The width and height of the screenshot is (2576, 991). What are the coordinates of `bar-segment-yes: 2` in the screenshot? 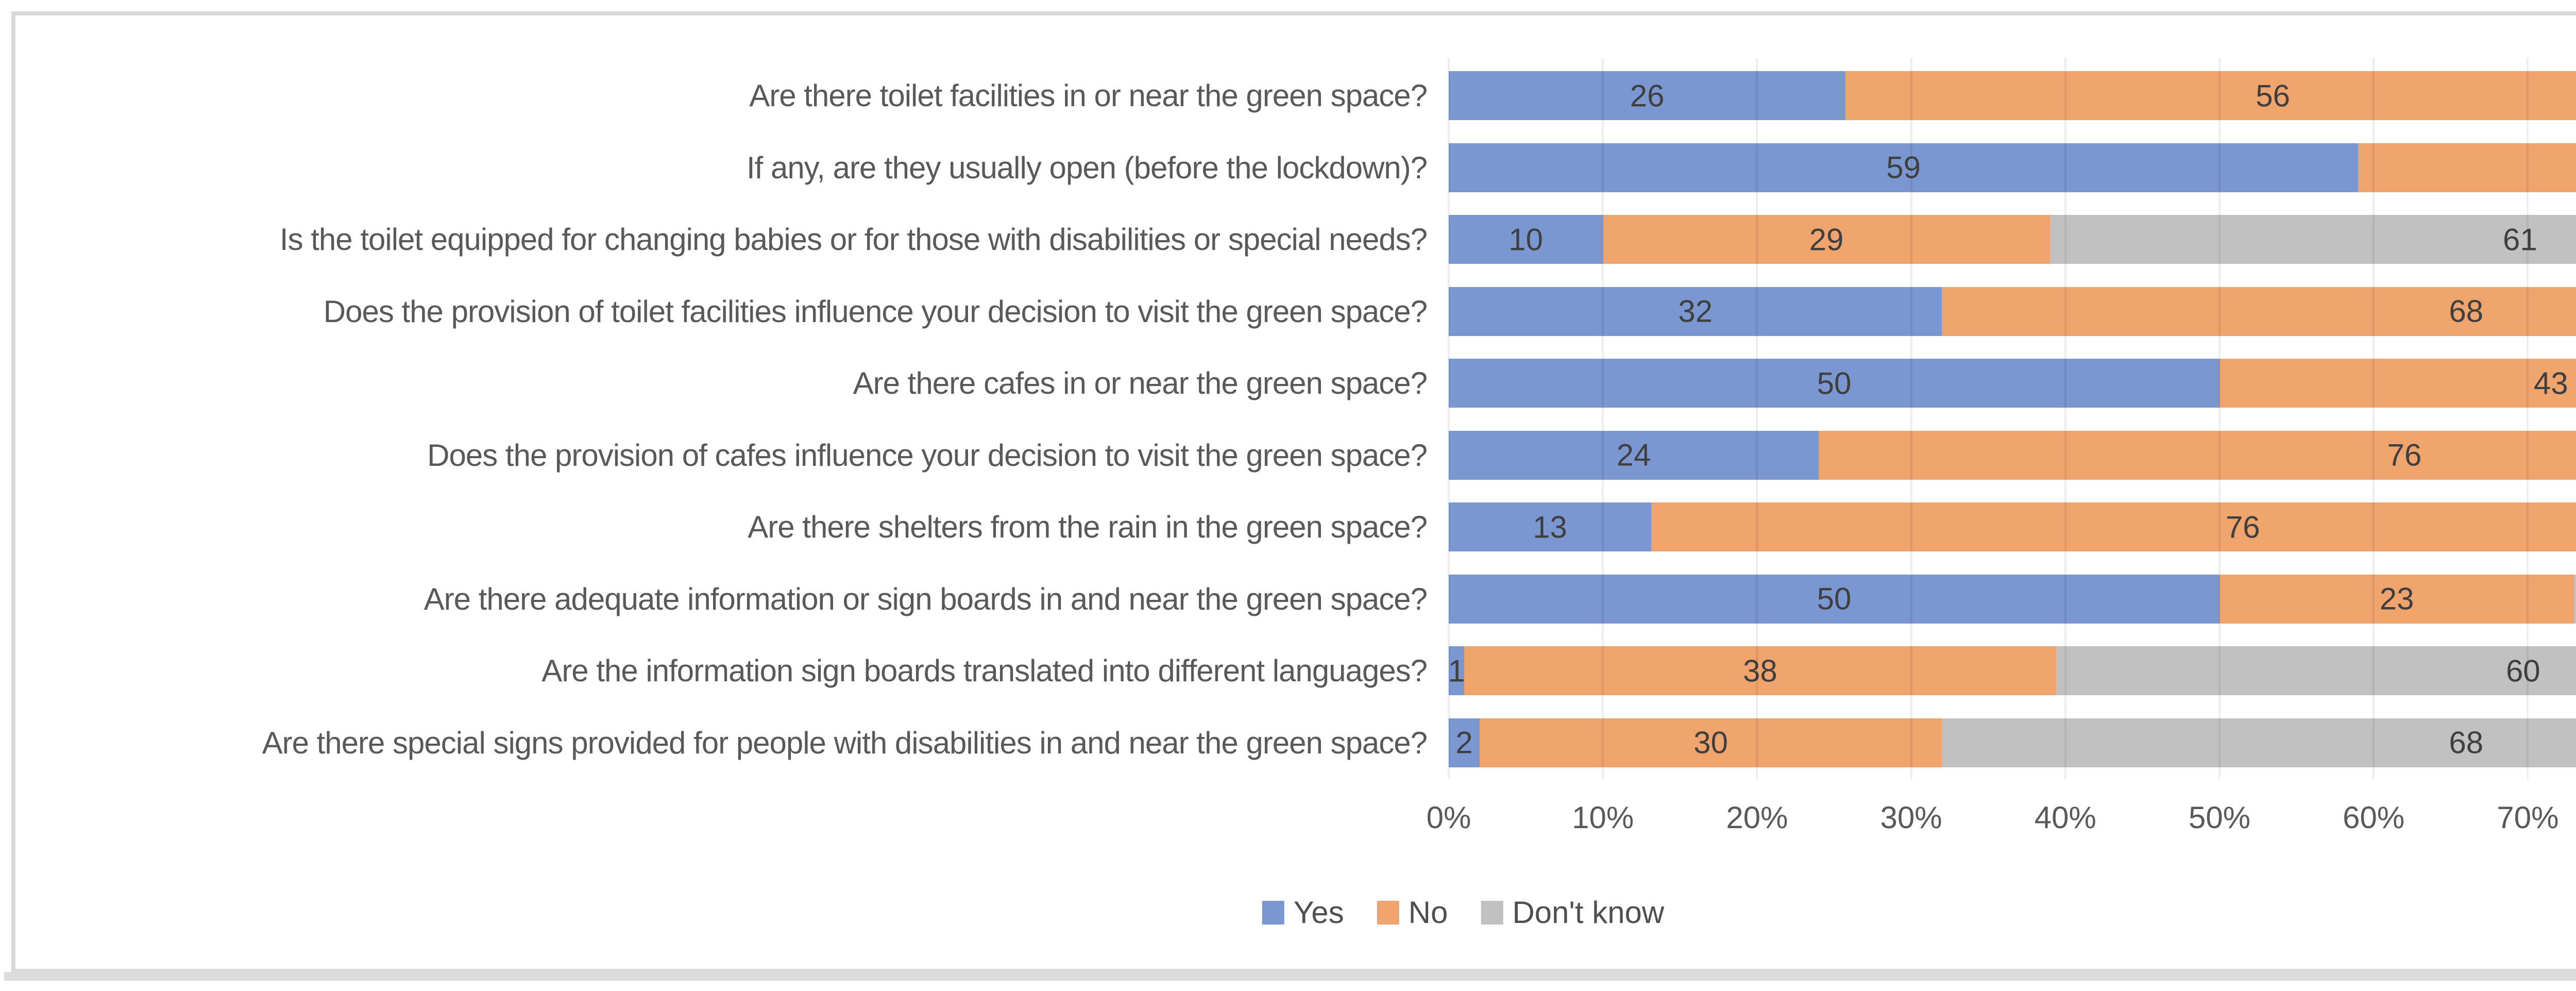 It's located at (1464, 743).